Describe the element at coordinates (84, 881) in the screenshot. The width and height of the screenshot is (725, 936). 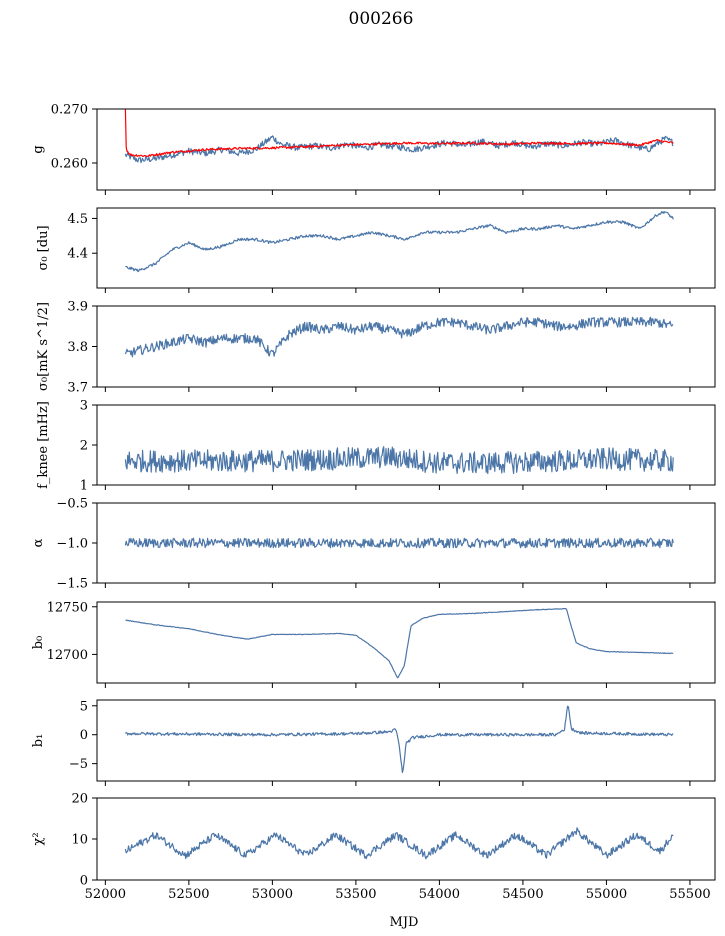
I see `y-tick-label-7-0: 0` at that location.